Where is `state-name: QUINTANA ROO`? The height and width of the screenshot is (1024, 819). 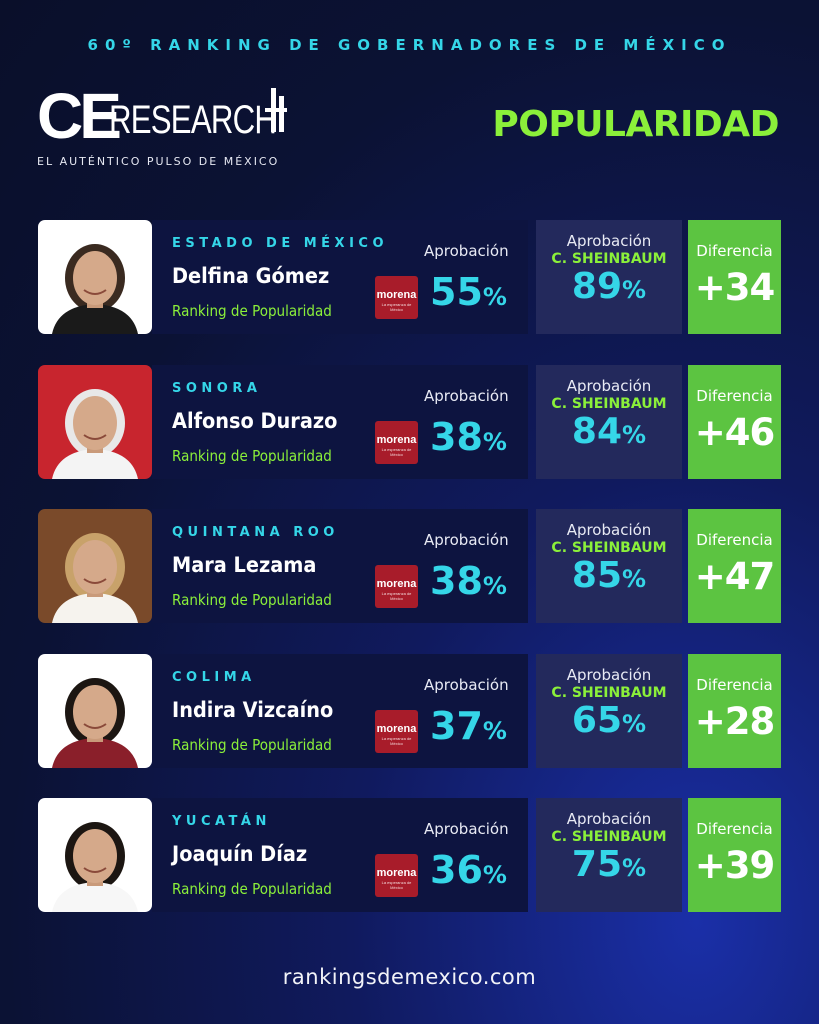 state-name: QUINTANA ROO is located at coordinates (255, 532).